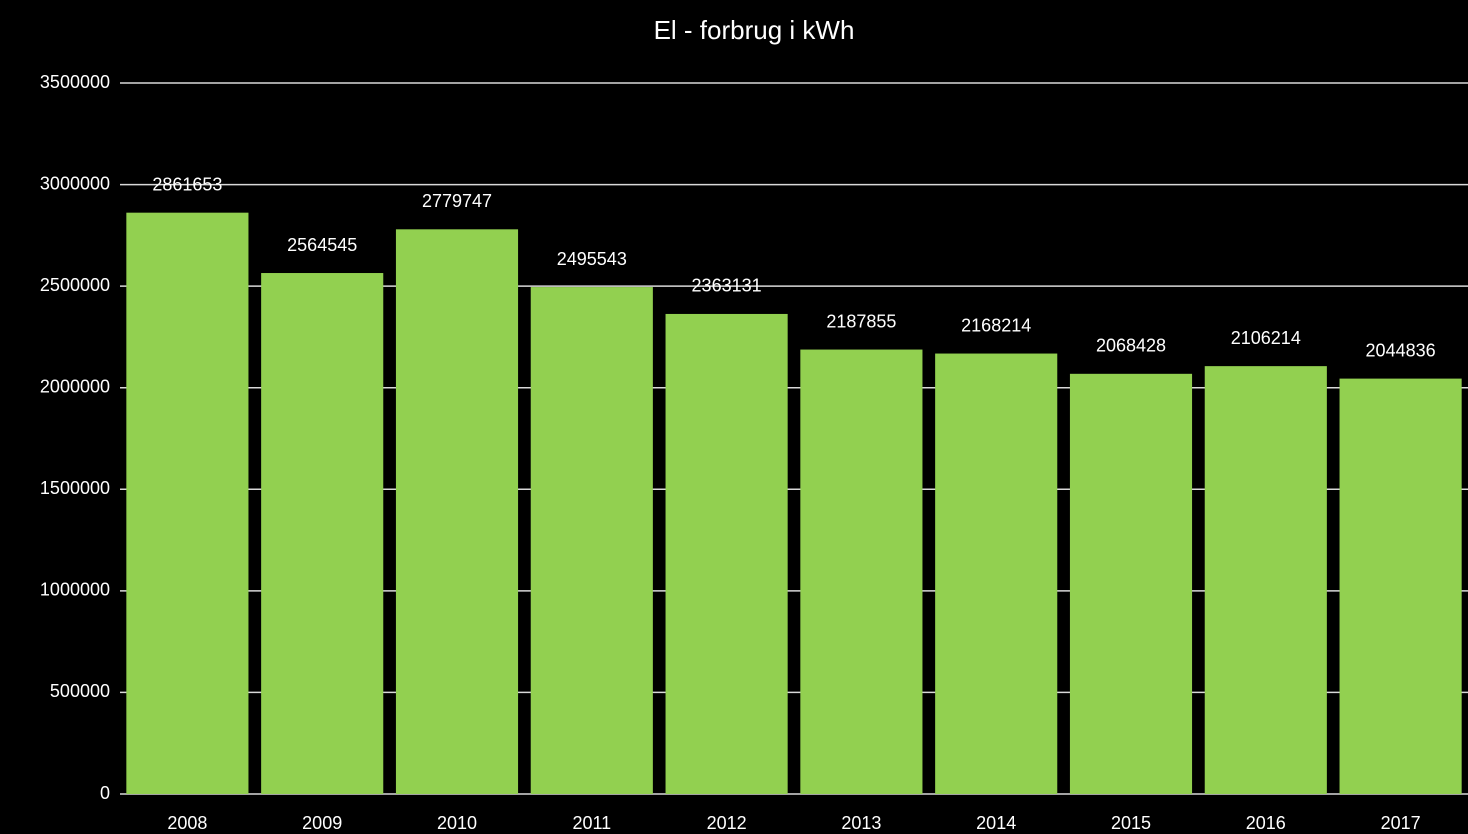  What do you see at coordinates (75, 386) in the screenshot?
I see `y-tick-label: 2000000` at bounding box center [75, 386].